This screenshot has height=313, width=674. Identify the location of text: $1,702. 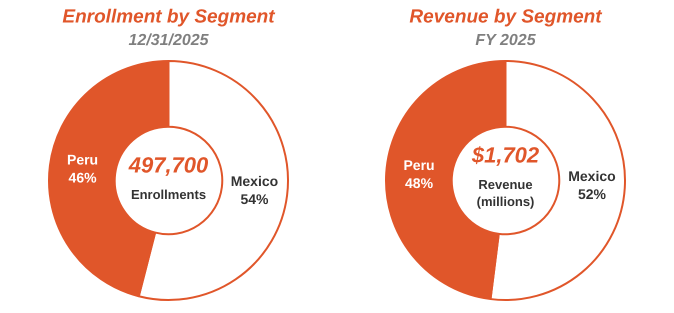
(505, 155).